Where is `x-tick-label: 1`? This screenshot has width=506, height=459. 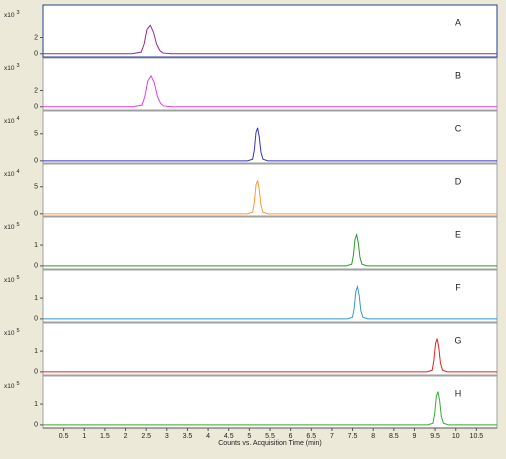 x-tick-label: 1 is located at coordinates (84, 436).